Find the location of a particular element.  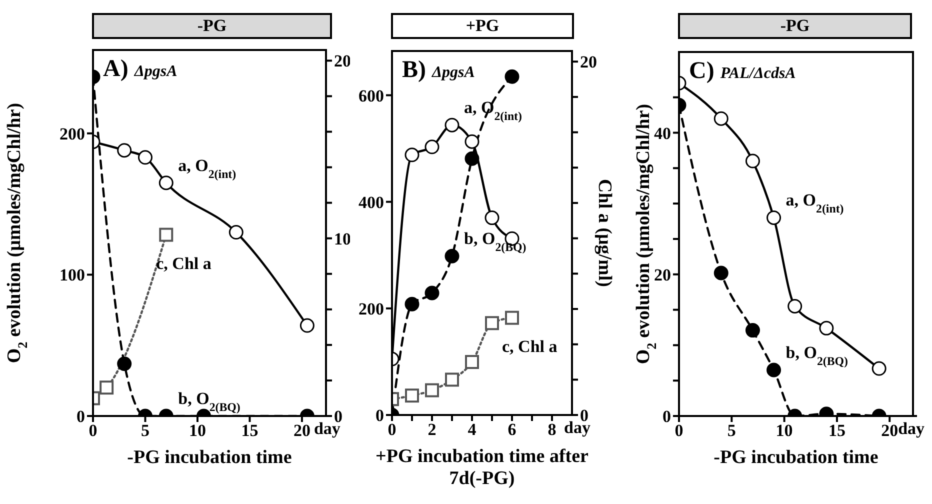

y-tick-label: 400 is located at coordinates (371, 202).